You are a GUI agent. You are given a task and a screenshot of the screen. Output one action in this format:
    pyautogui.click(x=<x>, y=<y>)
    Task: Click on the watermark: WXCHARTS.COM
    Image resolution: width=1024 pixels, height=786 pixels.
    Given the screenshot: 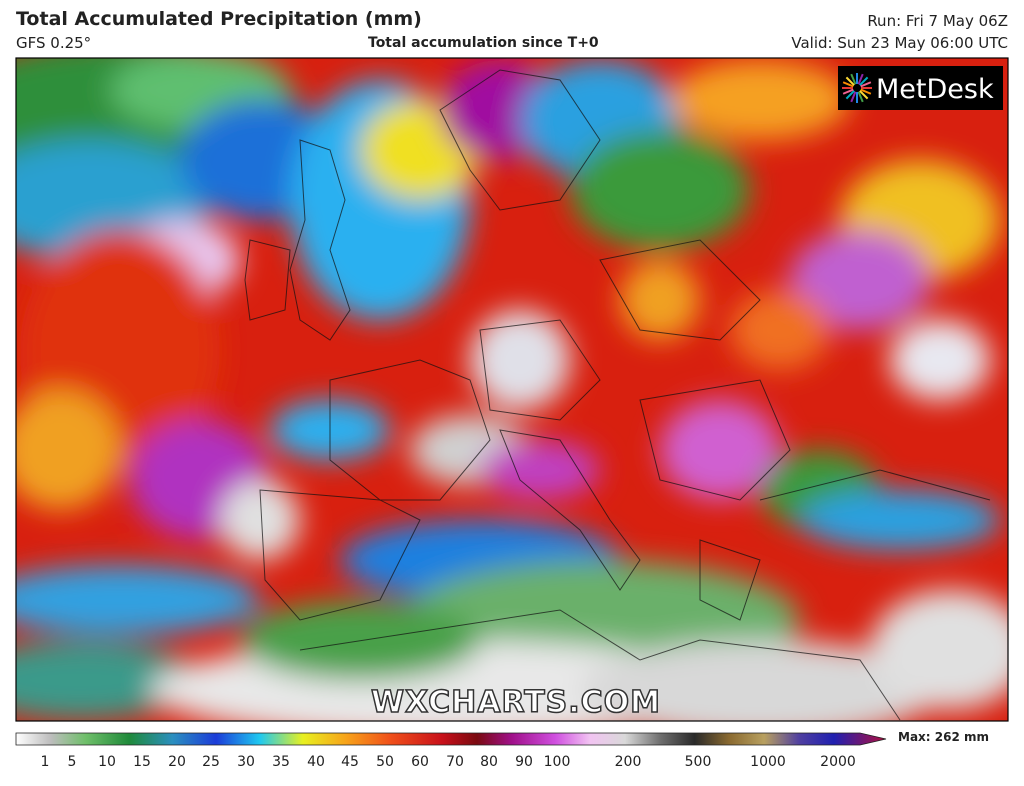 What is the action you would take?
    pyautogui.click(x=516, y=702)
    